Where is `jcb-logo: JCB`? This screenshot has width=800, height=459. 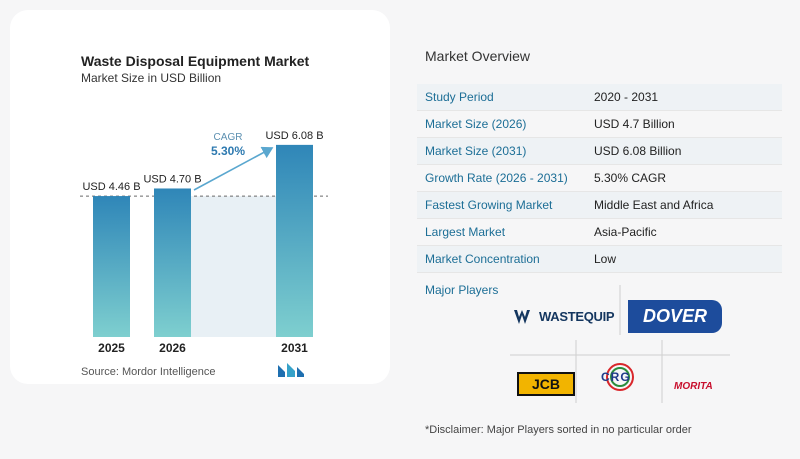
jcb-logo: JCB is located at coordinates (546, 384).